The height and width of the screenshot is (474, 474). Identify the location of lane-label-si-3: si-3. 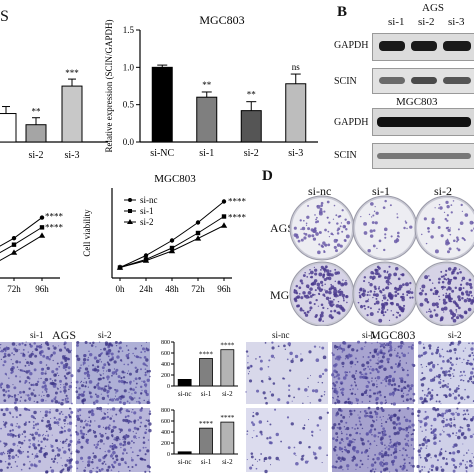
(456, 22).